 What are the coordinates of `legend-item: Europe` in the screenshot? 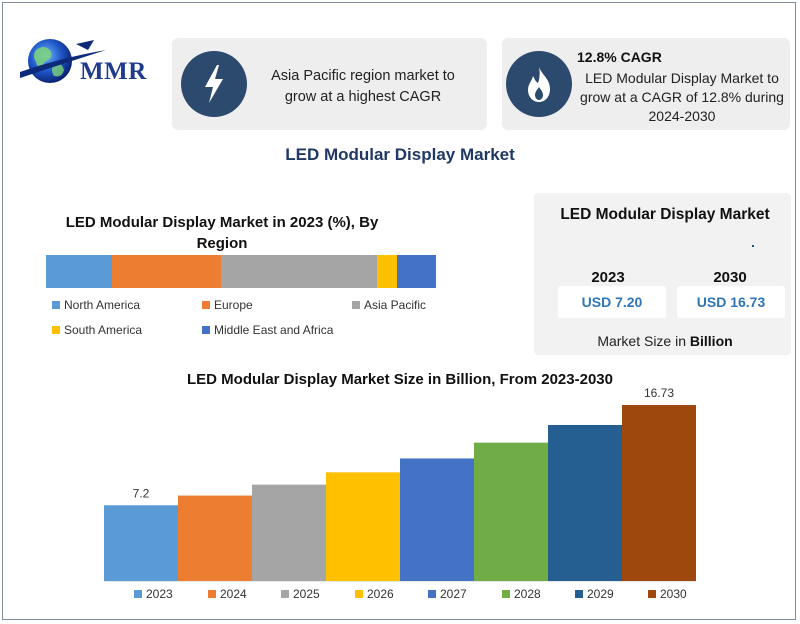 It's located at (227, 305).